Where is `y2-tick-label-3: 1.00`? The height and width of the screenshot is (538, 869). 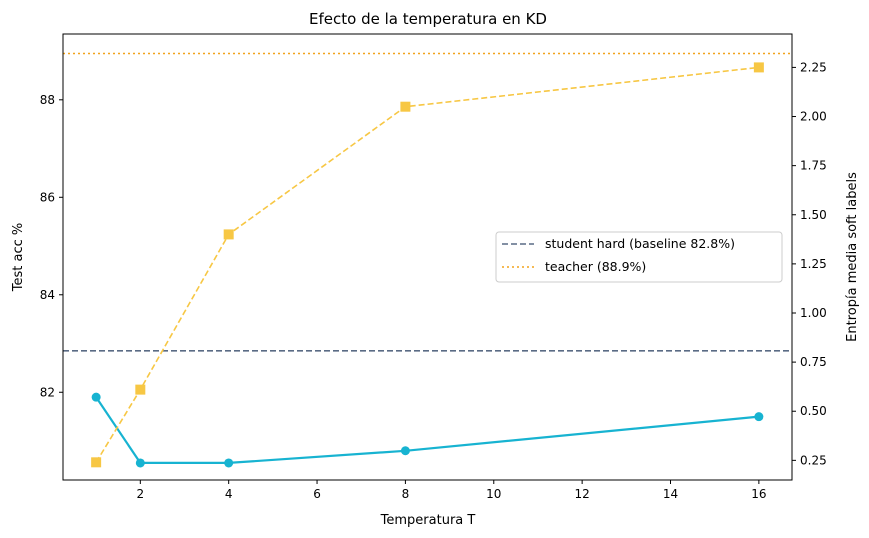
y2-tick-label-3: 1.00 is located at coordinates (813, 313).